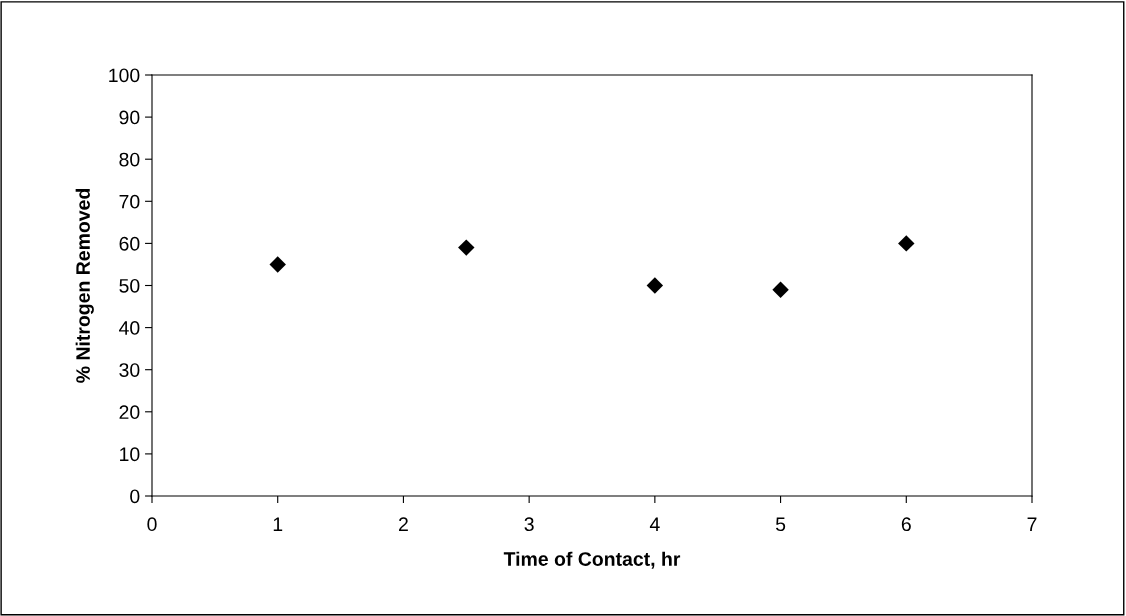 Image resolution: width=1126 pixels, height=616 pixels. What do you see at coordinates (129, 328) in the screenshot?
I see `y-tick-label: 40` at bounding box center [129, 328].